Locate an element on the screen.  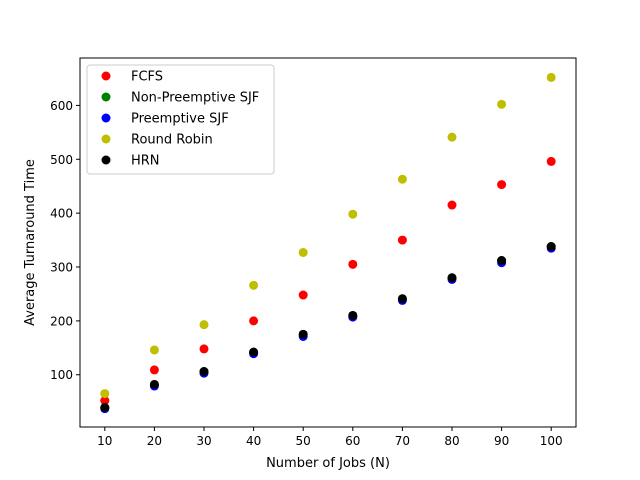
x-tick-label: 20 is located at coordinates (154, 441).